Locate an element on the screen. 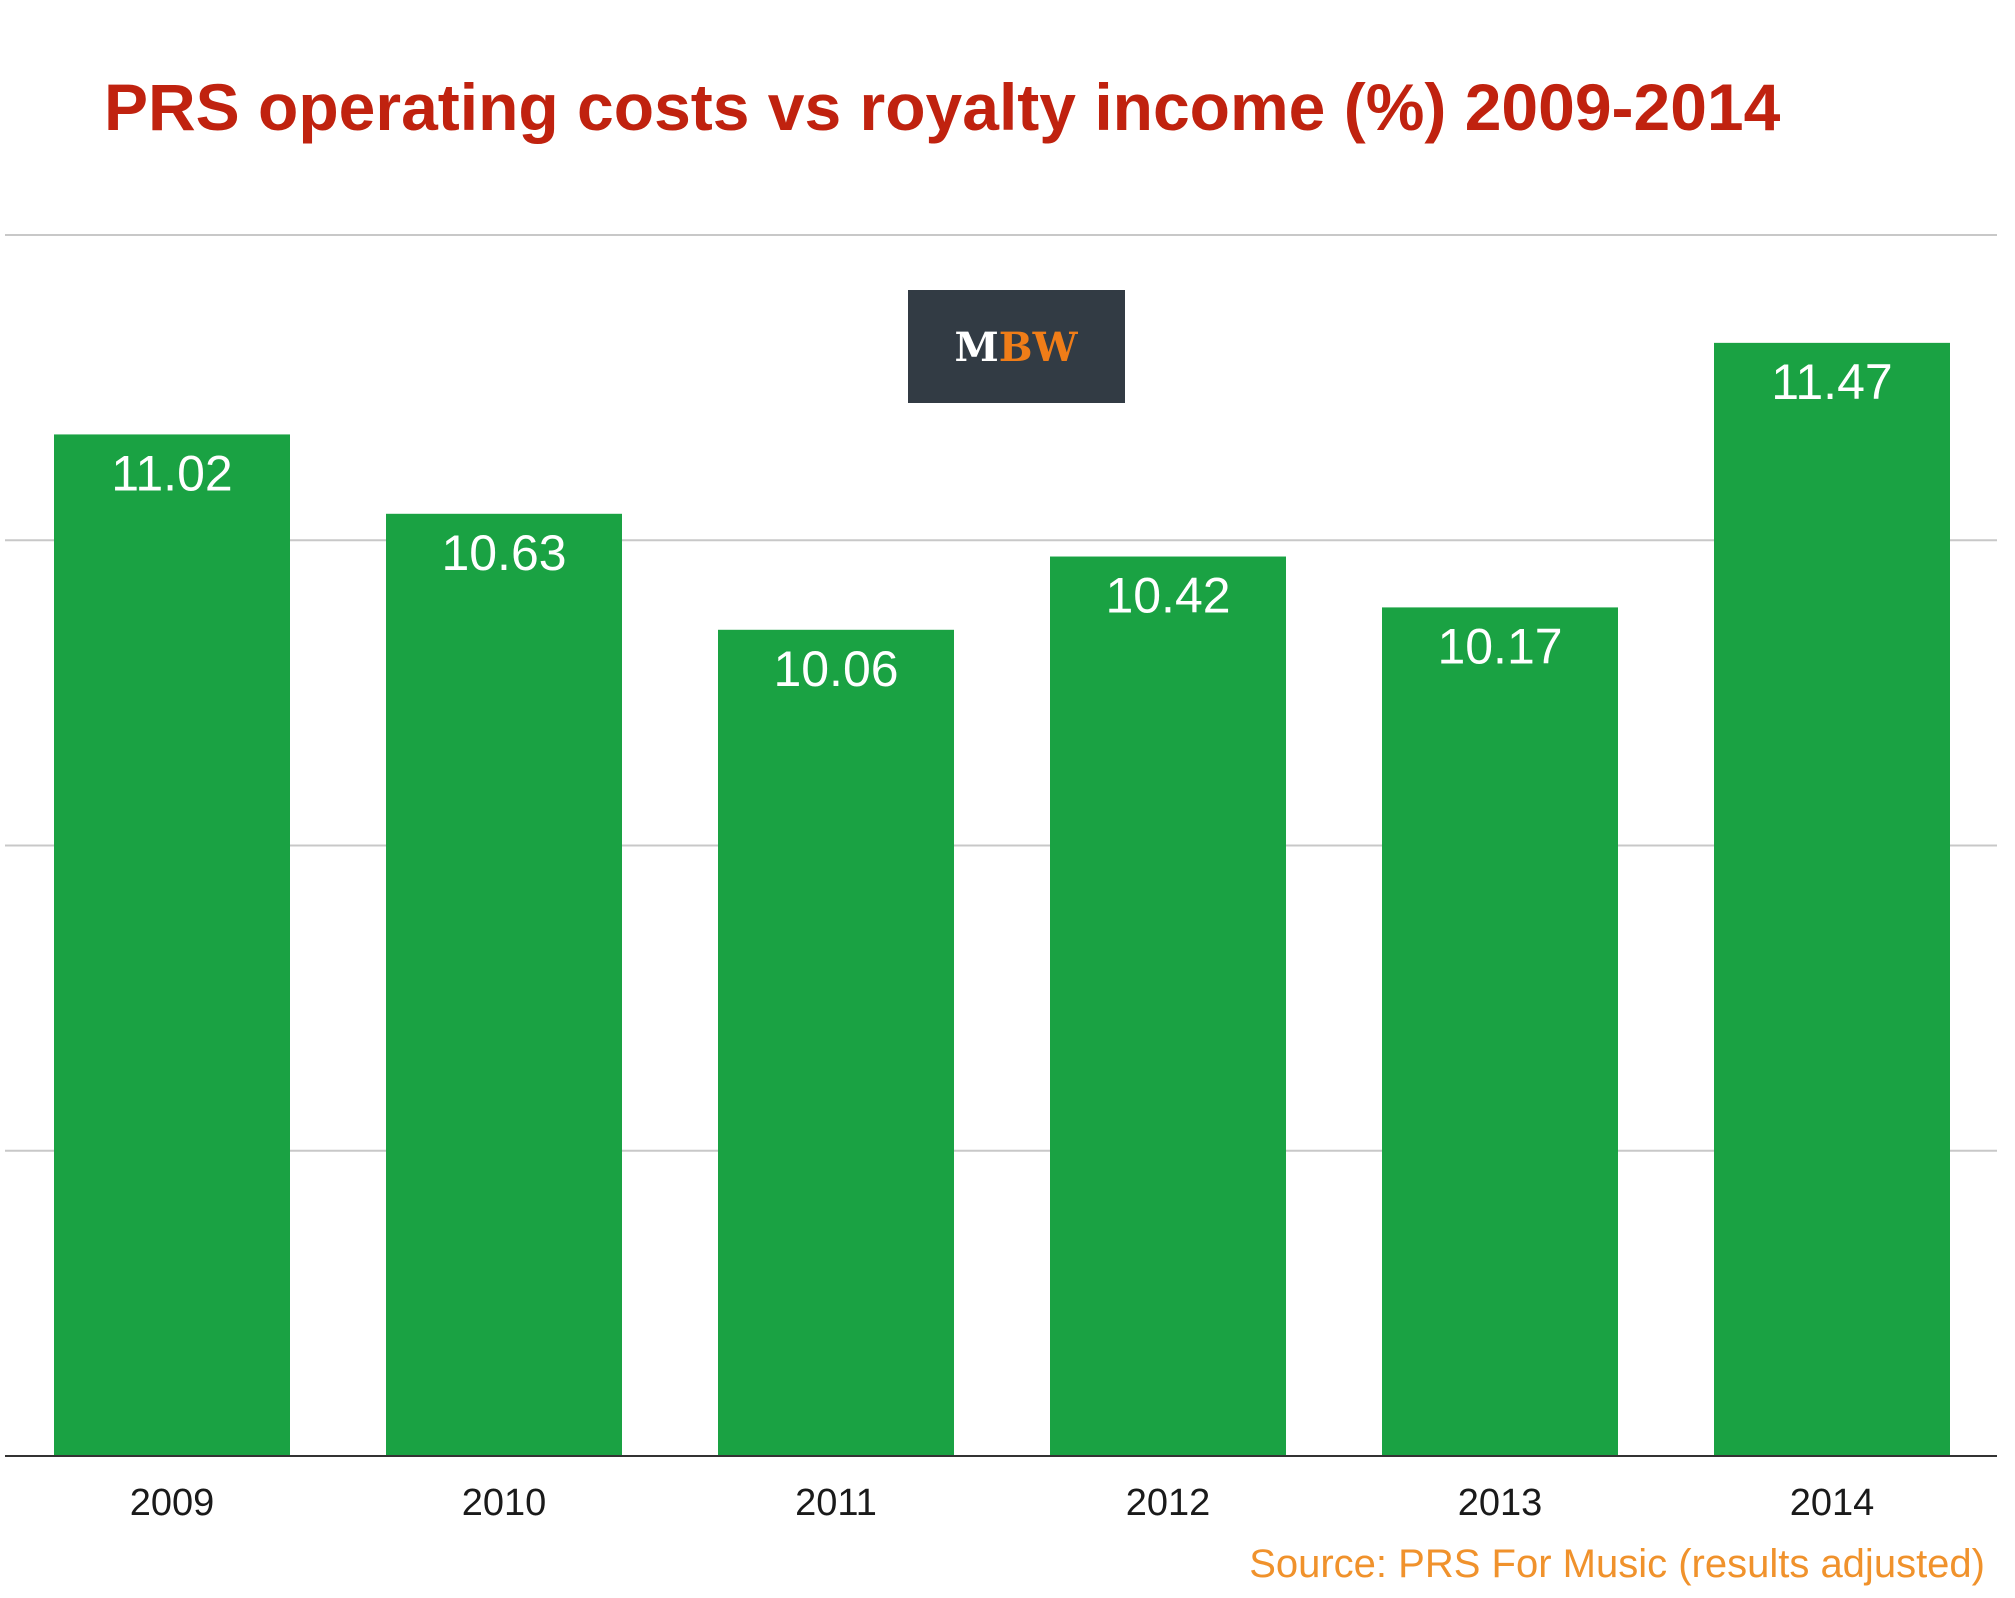 The image size is (2015, 1598). bar-2011 is located at coordinates (836, 1042).